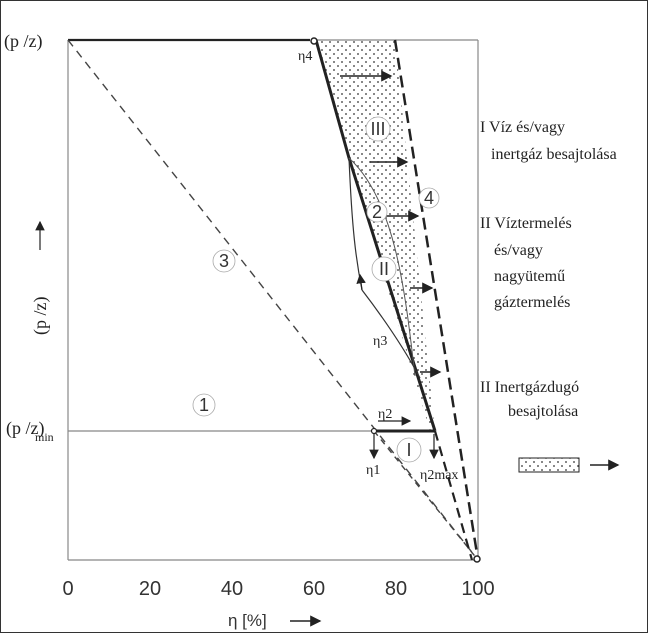 Image resolution: width=648 pixels, height=633 pixels. I want to click on eta4-label: η4, so click(305, 56).